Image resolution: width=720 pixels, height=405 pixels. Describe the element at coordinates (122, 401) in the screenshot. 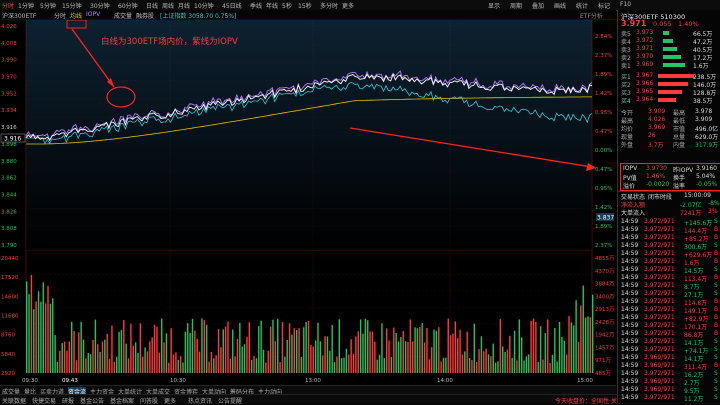

I see `status-link-4: 基金档案` at that location.